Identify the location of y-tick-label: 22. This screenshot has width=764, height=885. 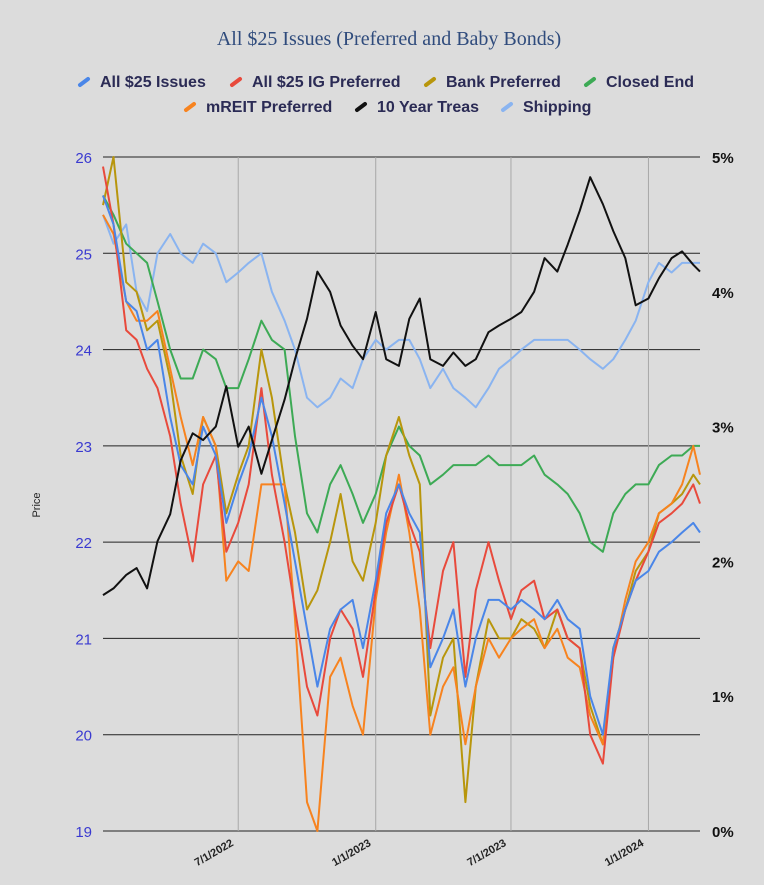
(83, 543).